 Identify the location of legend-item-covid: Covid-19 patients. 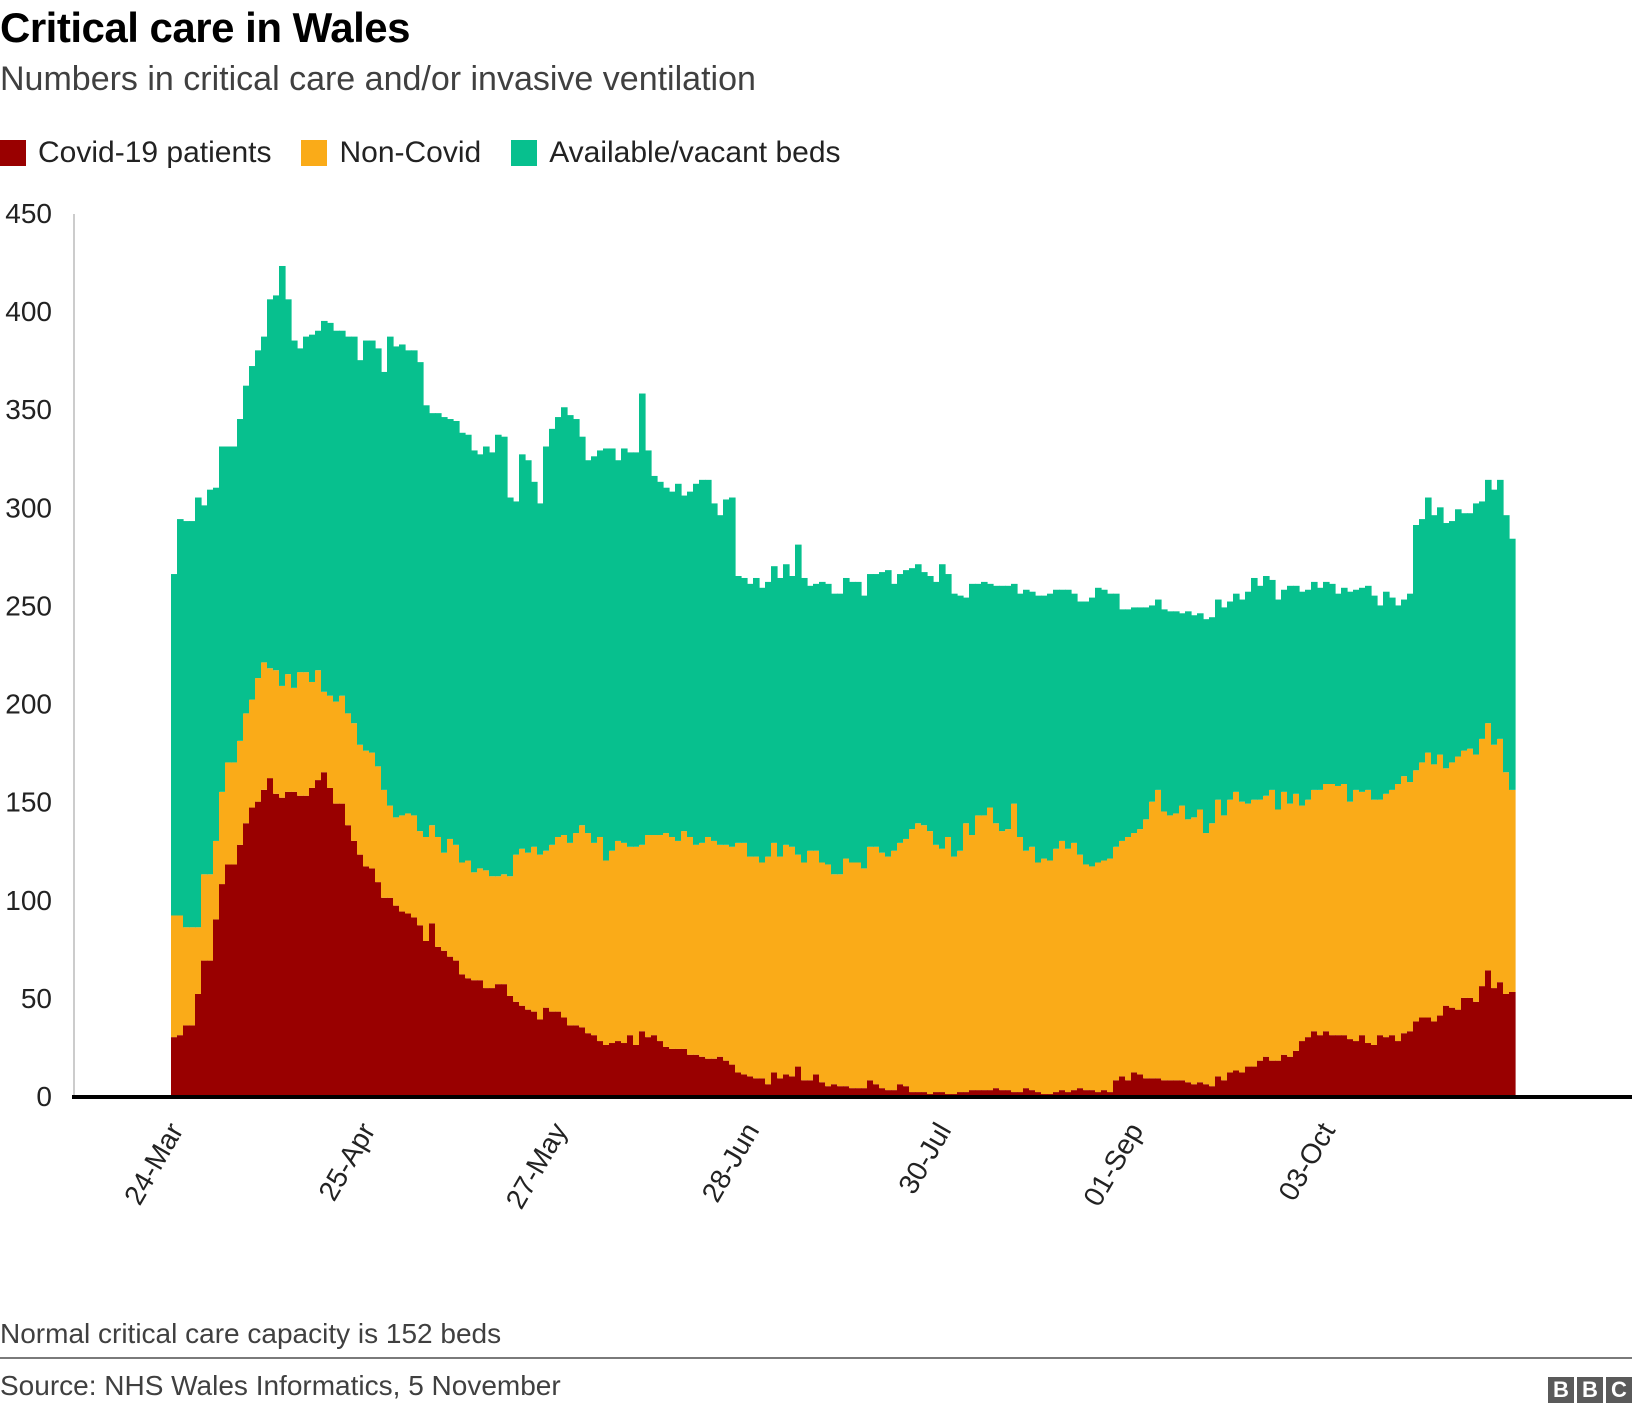
(135, 153).